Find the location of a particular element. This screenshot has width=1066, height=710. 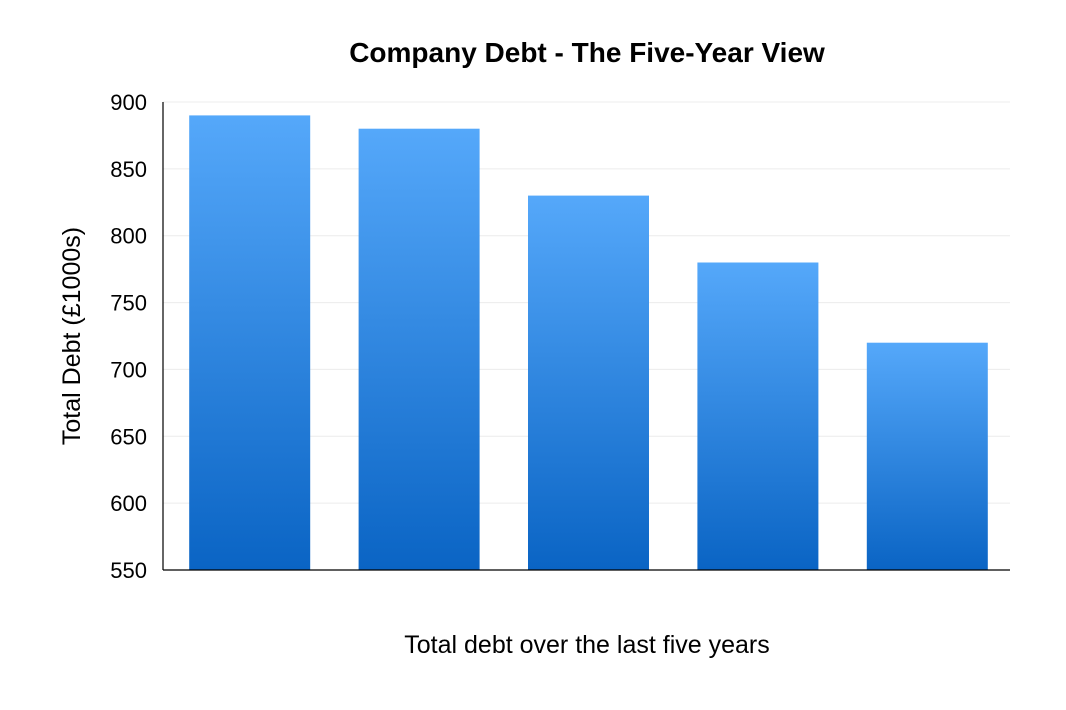

y-tick-label: 600 is located at coordinates (128, 503).